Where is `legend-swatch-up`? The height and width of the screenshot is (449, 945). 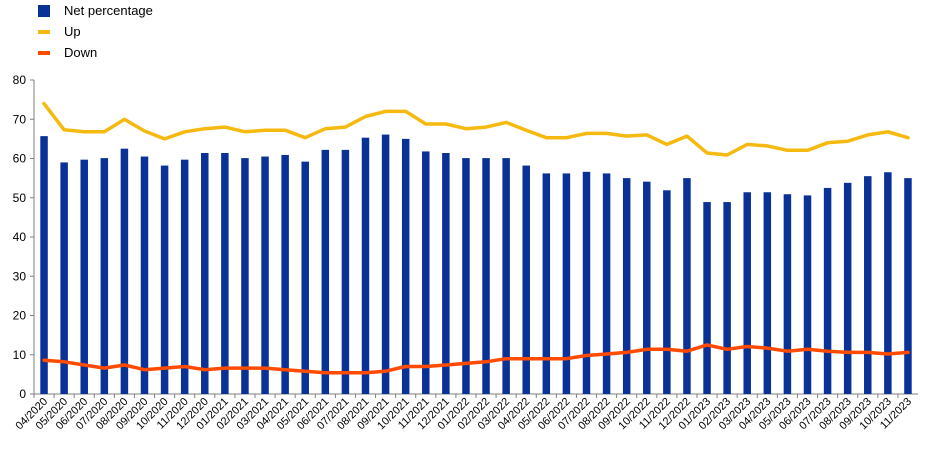
legend-swatch-up is located at coordinates (44, 31).